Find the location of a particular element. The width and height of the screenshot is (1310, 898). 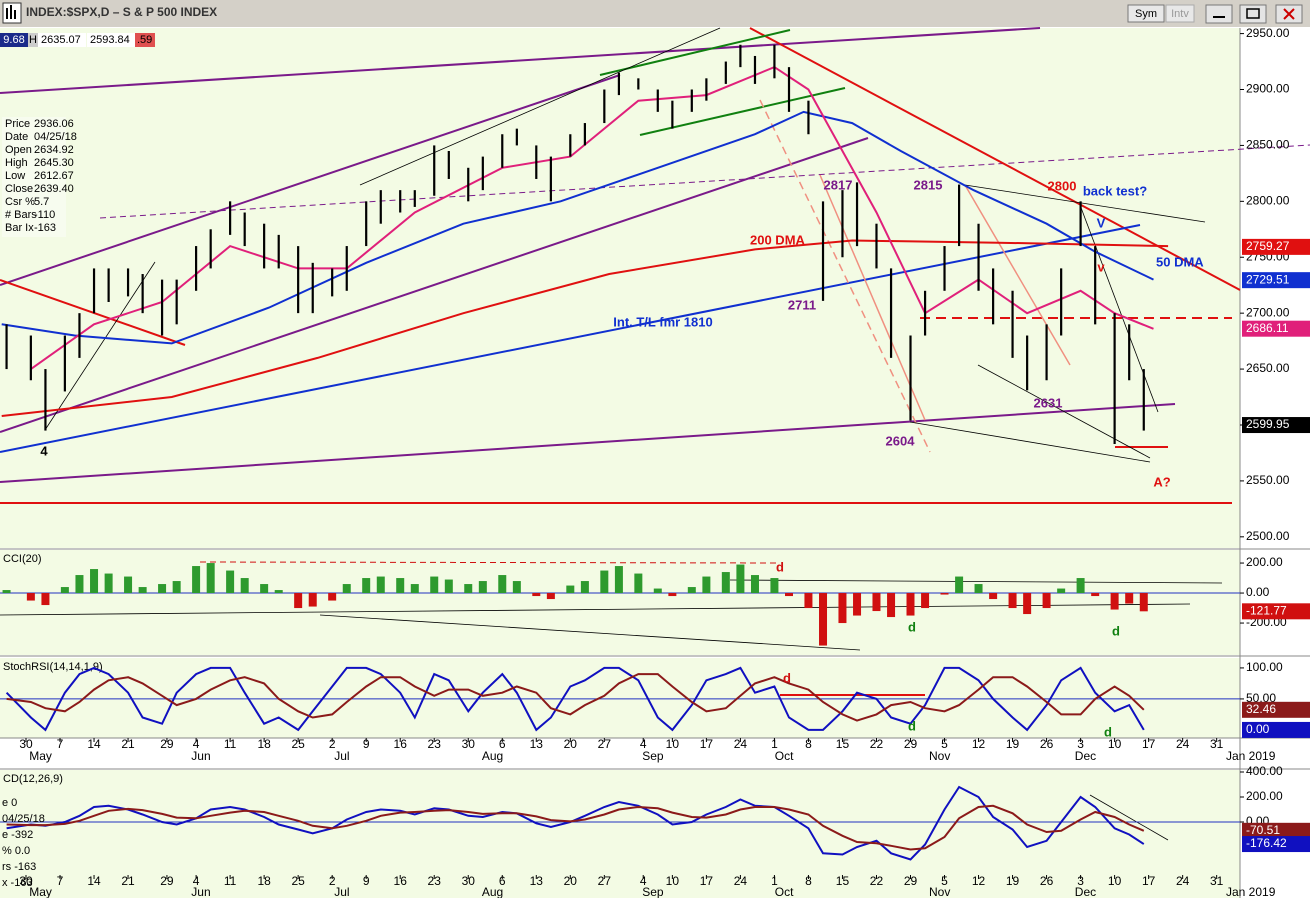

sym-button is located at coordinates (1146, 13).